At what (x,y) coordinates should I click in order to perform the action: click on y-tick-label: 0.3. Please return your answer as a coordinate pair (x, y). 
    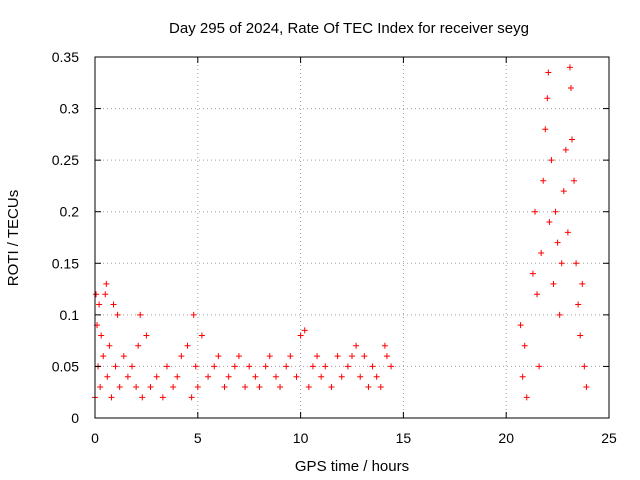
    Looking at the image, I should click on (70, 109).